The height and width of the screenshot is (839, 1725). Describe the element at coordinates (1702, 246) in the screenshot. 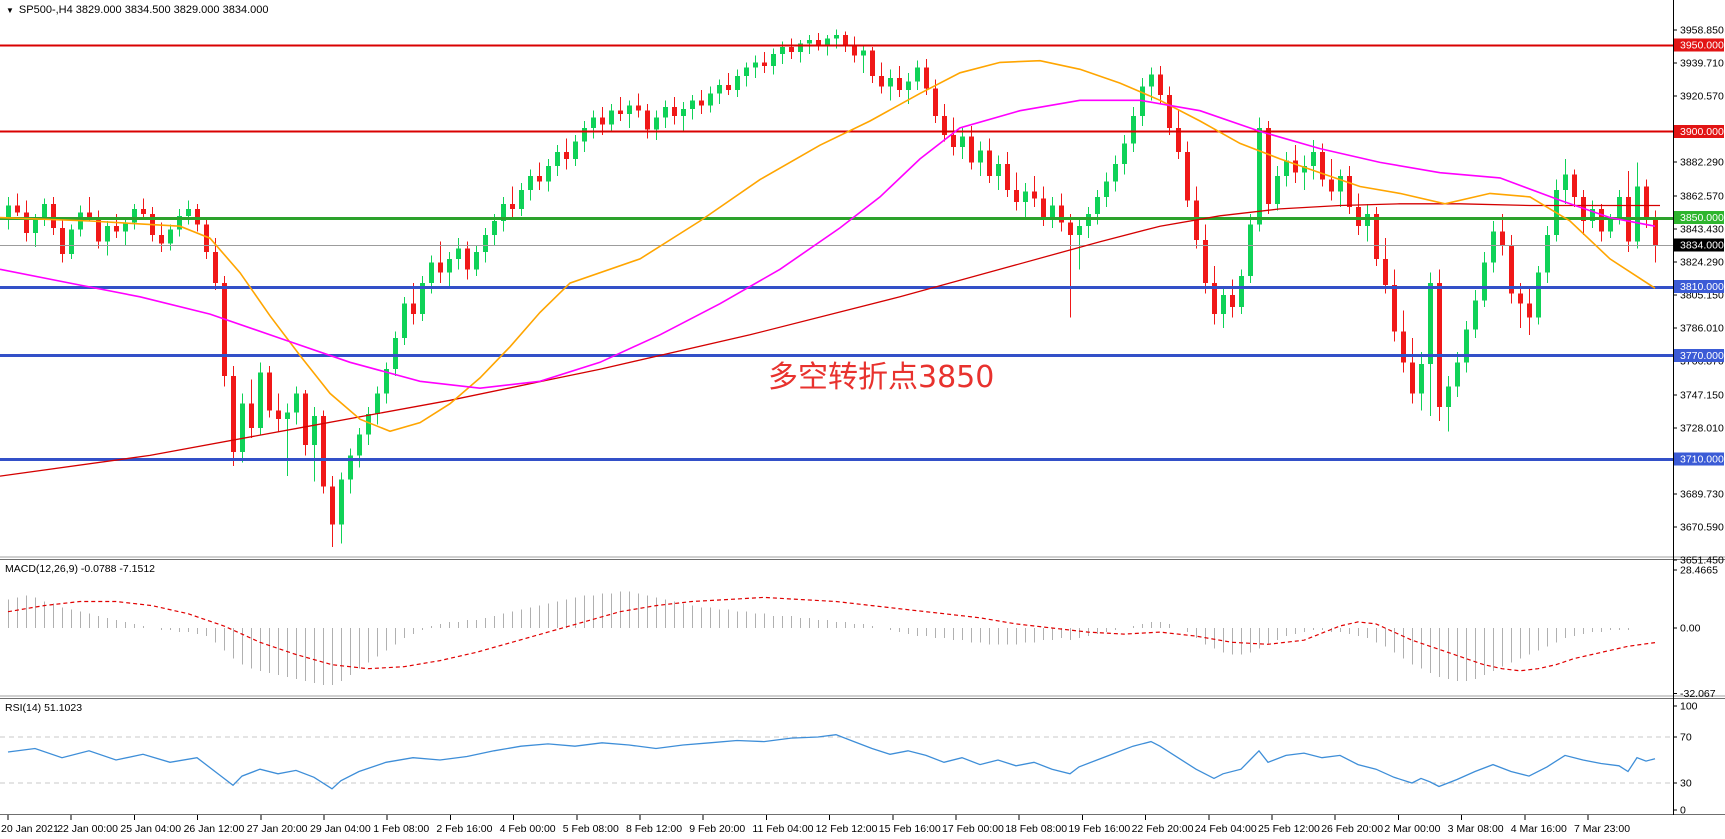

I see `price-badge-label: 3834.000` at that location.